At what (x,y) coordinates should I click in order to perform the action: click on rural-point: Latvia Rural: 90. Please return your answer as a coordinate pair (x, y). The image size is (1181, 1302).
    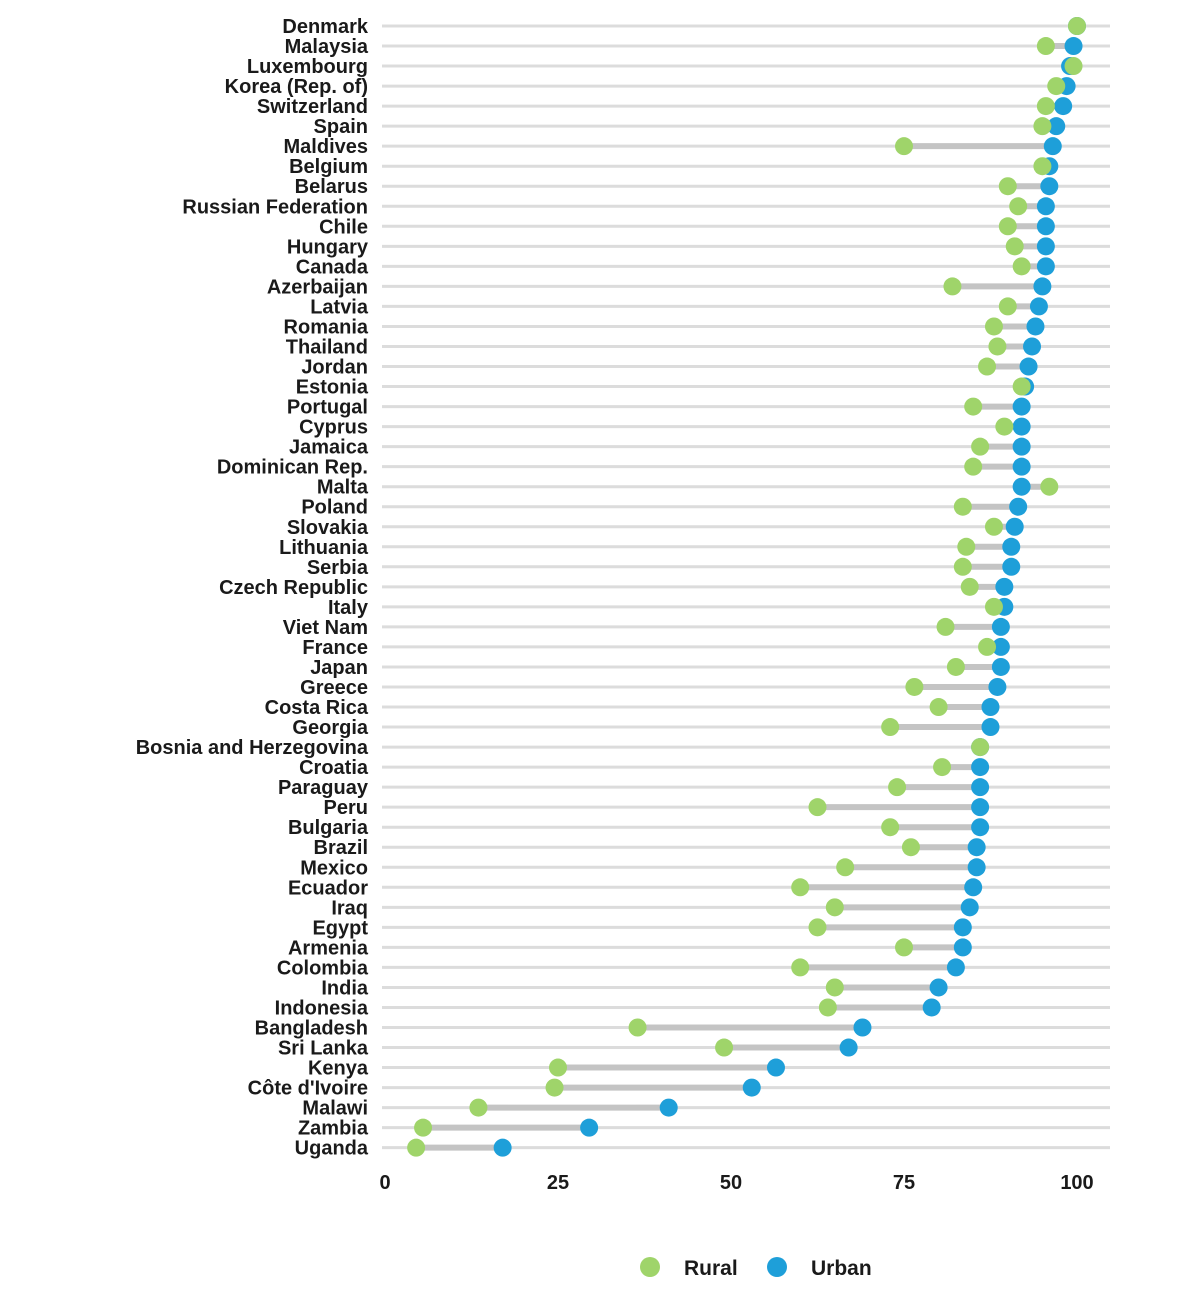
    Looking at the image, I should click on (1007, 306).